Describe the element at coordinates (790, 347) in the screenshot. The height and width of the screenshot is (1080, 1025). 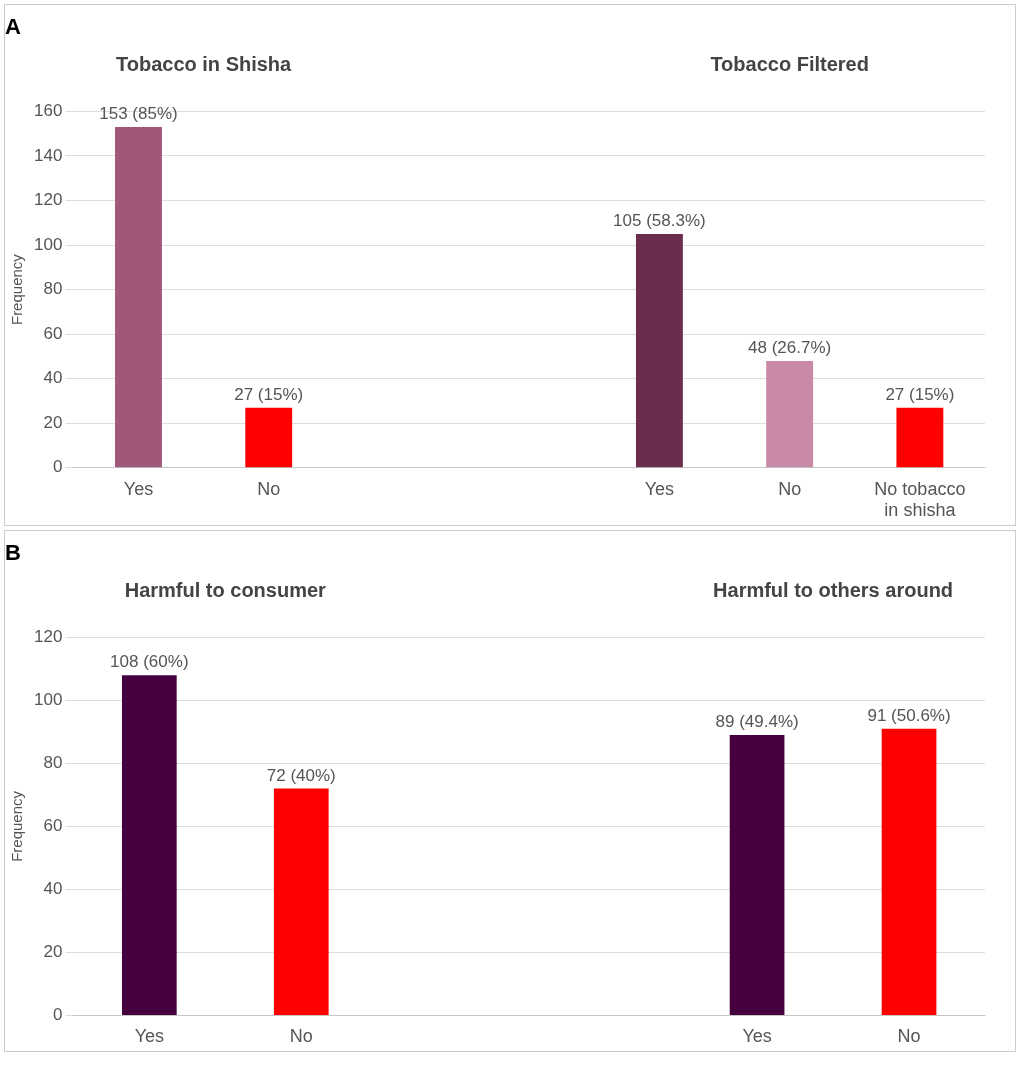
I see `data-label: 48 (26.7%)` at that location.